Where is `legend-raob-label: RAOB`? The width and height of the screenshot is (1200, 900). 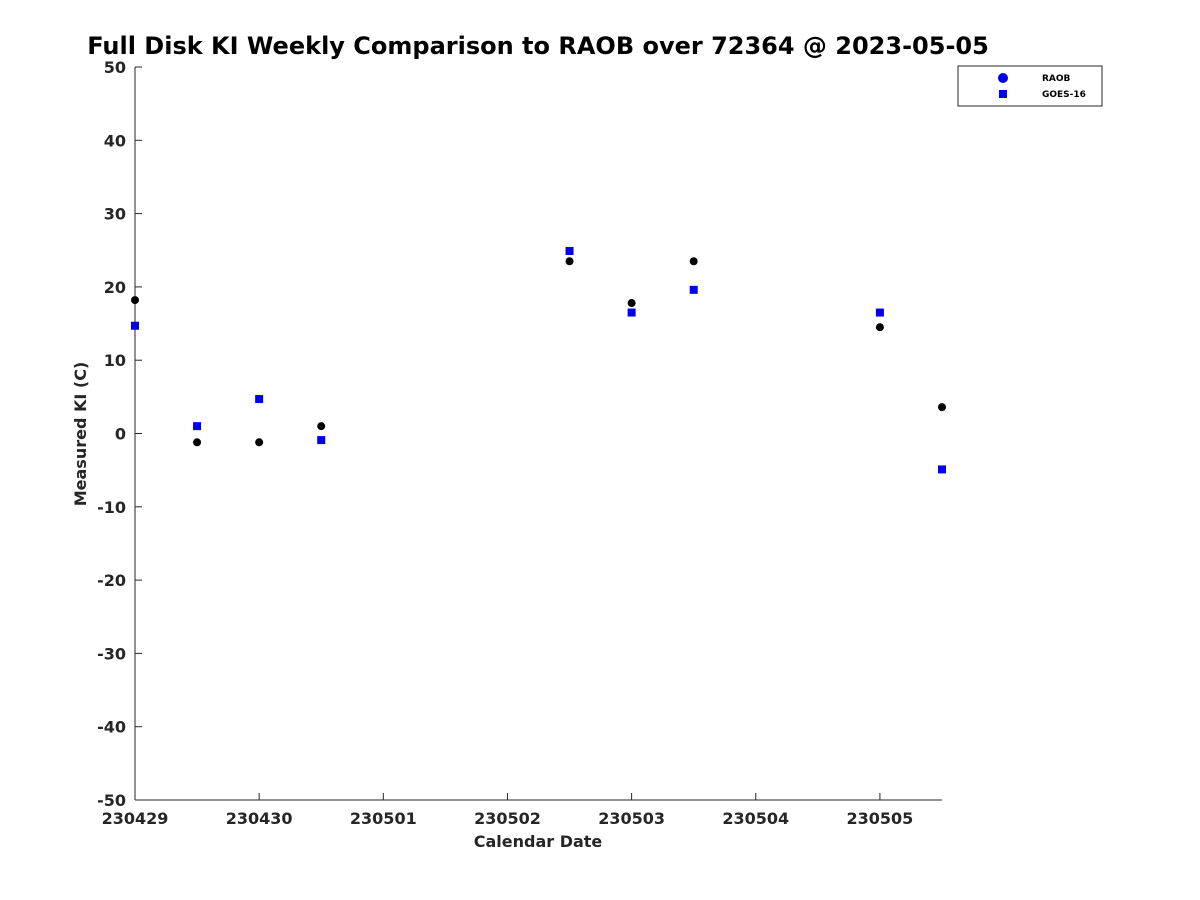
legend-raob-label: RAOB is located at coordinates (1056, 79).